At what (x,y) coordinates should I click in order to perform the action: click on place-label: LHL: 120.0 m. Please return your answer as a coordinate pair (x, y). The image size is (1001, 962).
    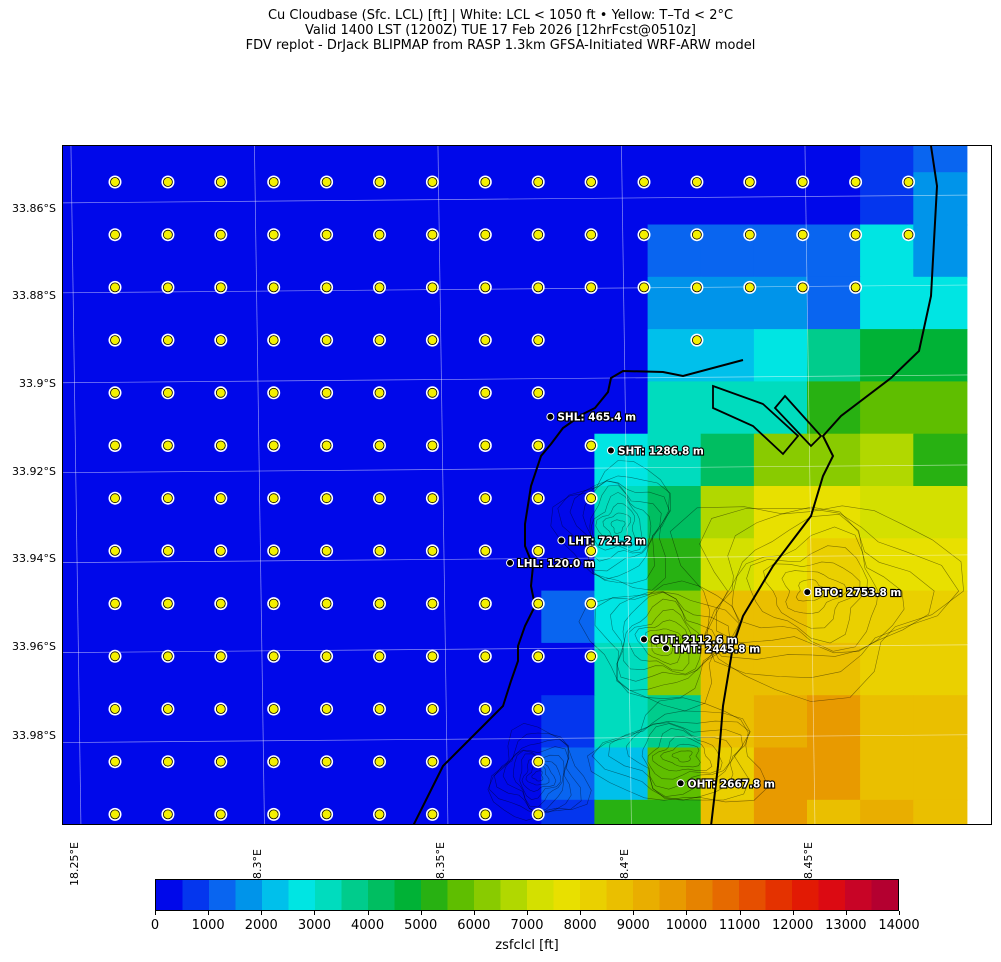
    Looking at the image, I should click on (556, 564).